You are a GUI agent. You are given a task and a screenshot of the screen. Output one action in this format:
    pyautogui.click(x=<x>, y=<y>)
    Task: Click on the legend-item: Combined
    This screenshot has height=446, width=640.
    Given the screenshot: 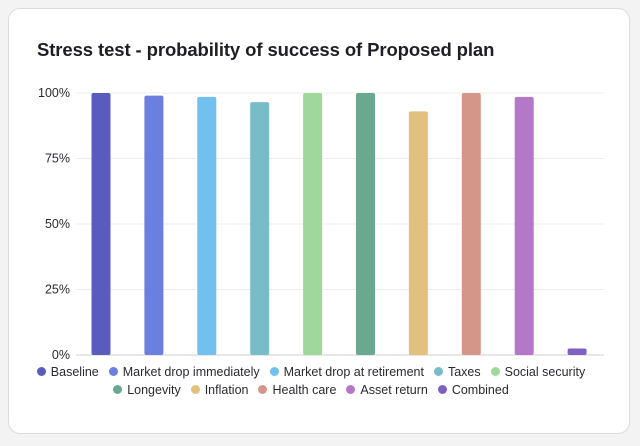 What is the action you would take?
    pyautogui.click(x=473, y=390)
    